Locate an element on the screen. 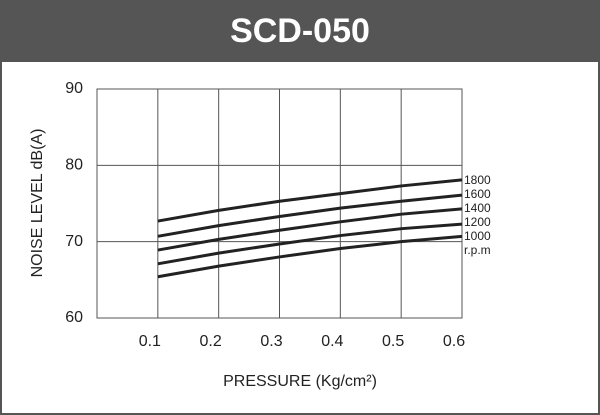 Image resolution: width=600 pixels, height=415 pixels. header is located at coordinates (300, 31).